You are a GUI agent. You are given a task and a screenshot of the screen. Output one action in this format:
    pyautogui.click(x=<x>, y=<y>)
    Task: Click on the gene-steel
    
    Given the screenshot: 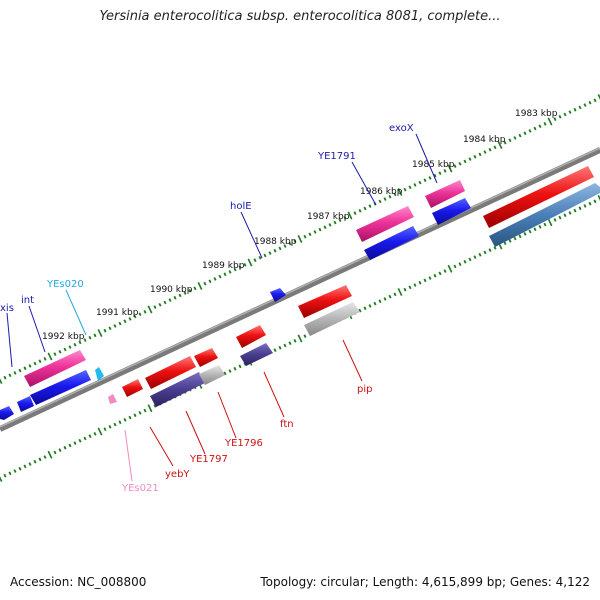 What is the action you would take?
    pyautogui.click(x=544, y=215)
    